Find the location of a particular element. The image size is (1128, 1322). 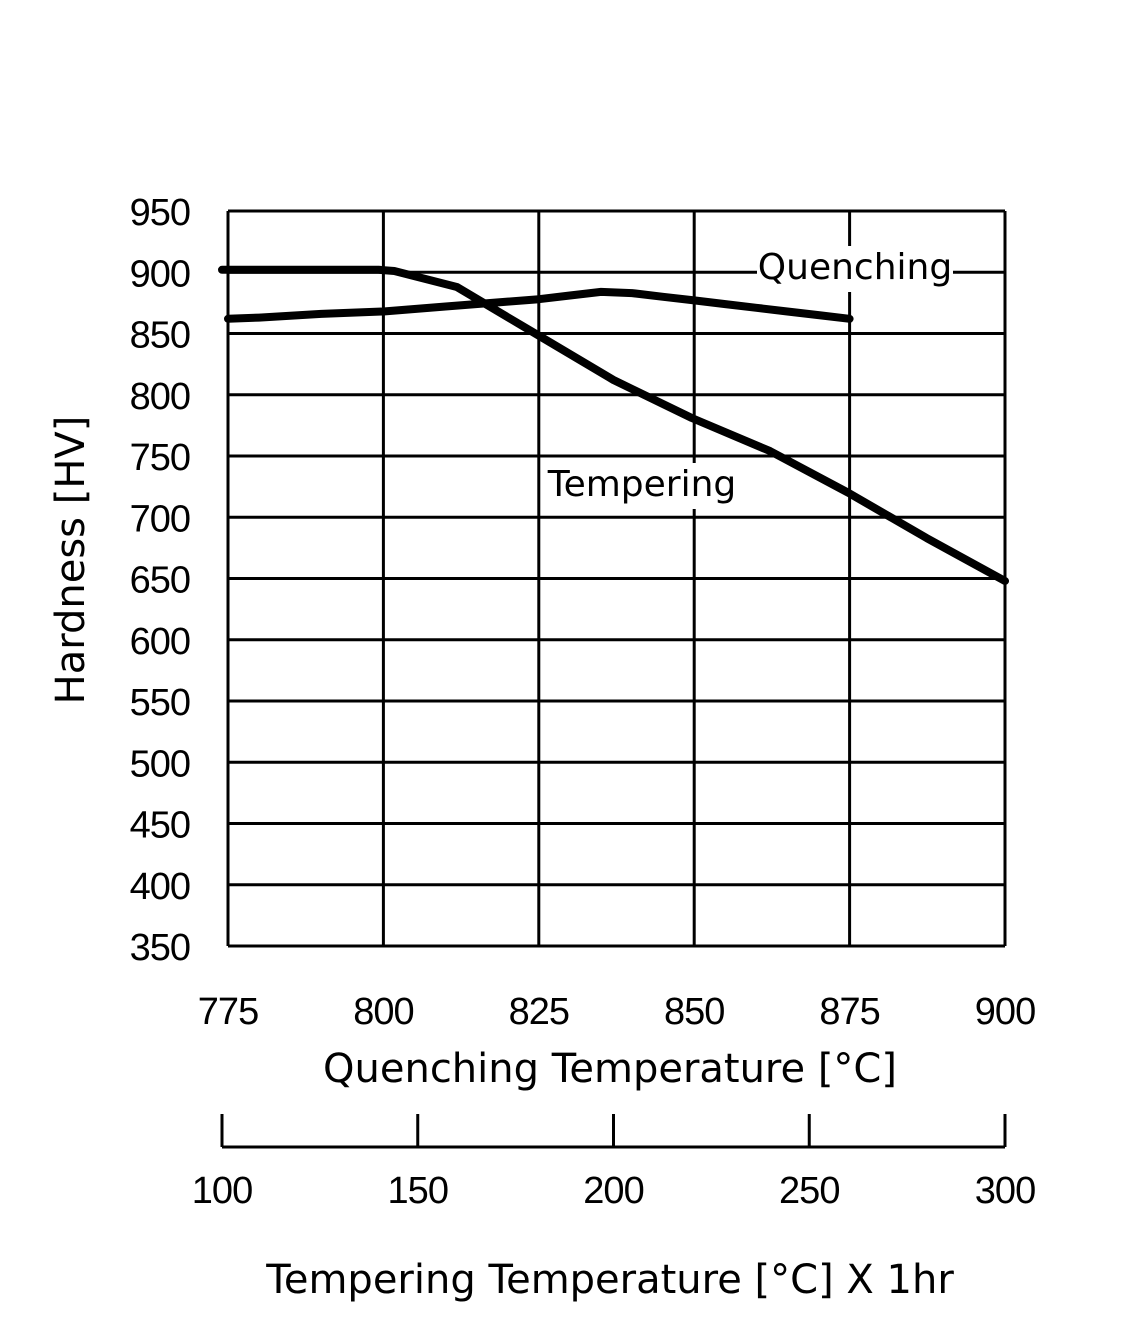

x-tick-label: 875 is located at coordinates (849, 1012).